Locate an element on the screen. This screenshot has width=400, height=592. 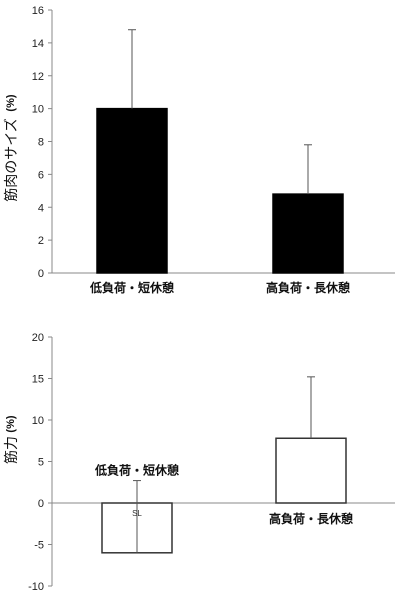
chart2-y-tick-label: -10 is located at coordinates (36, 586).